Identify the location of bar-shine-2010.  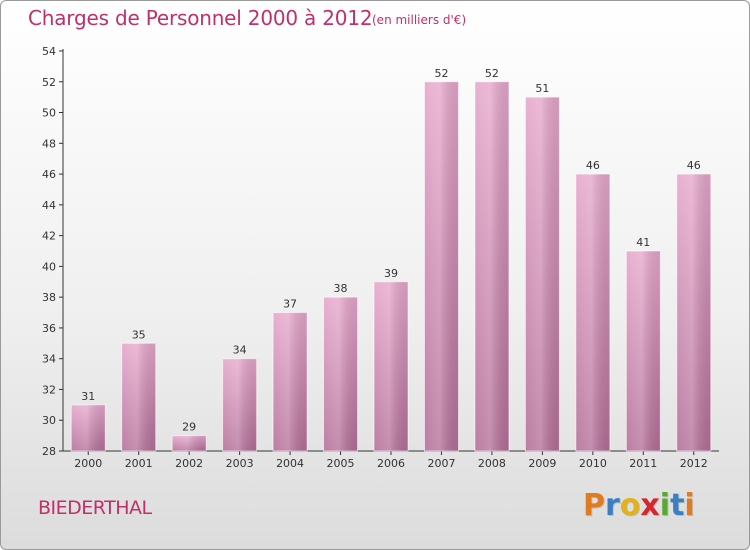
(592, 313).